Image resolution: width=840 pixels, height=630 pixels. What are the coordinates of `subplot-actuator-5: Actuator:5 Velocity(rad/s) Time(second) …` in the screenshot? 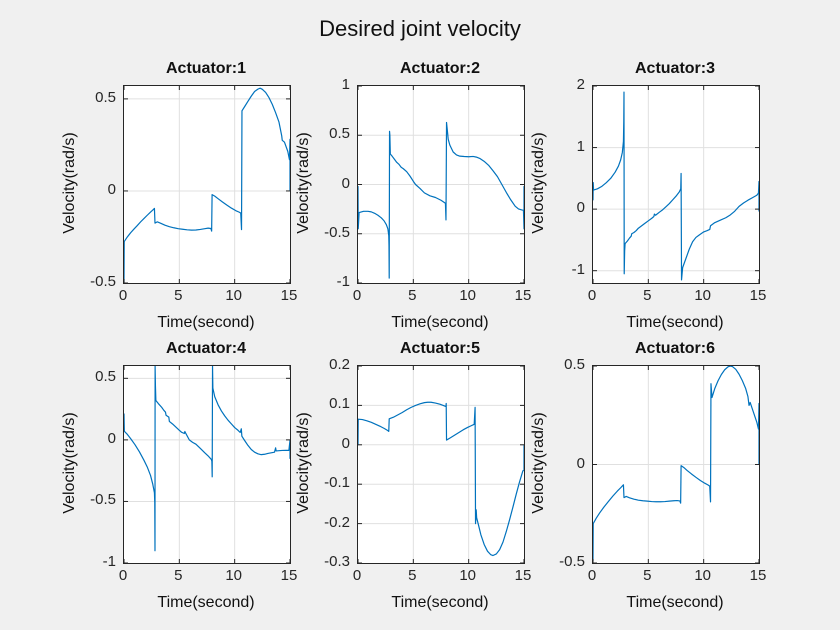 It's located at (412, 478).